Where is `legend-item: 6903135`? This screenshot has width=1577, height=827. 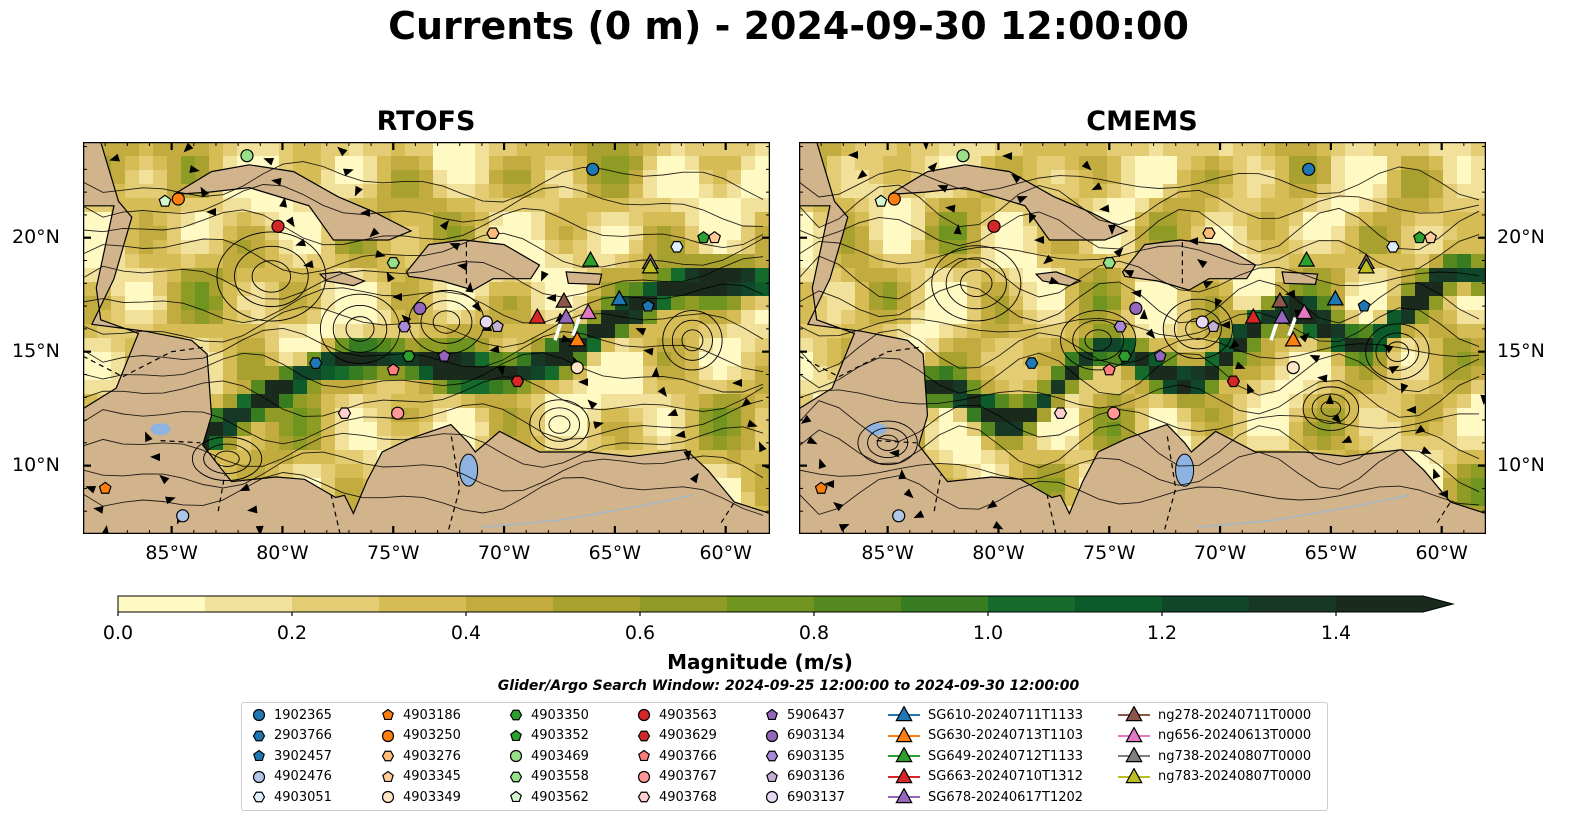
legend-item: 6903135 is located at coordinates (804, 756).